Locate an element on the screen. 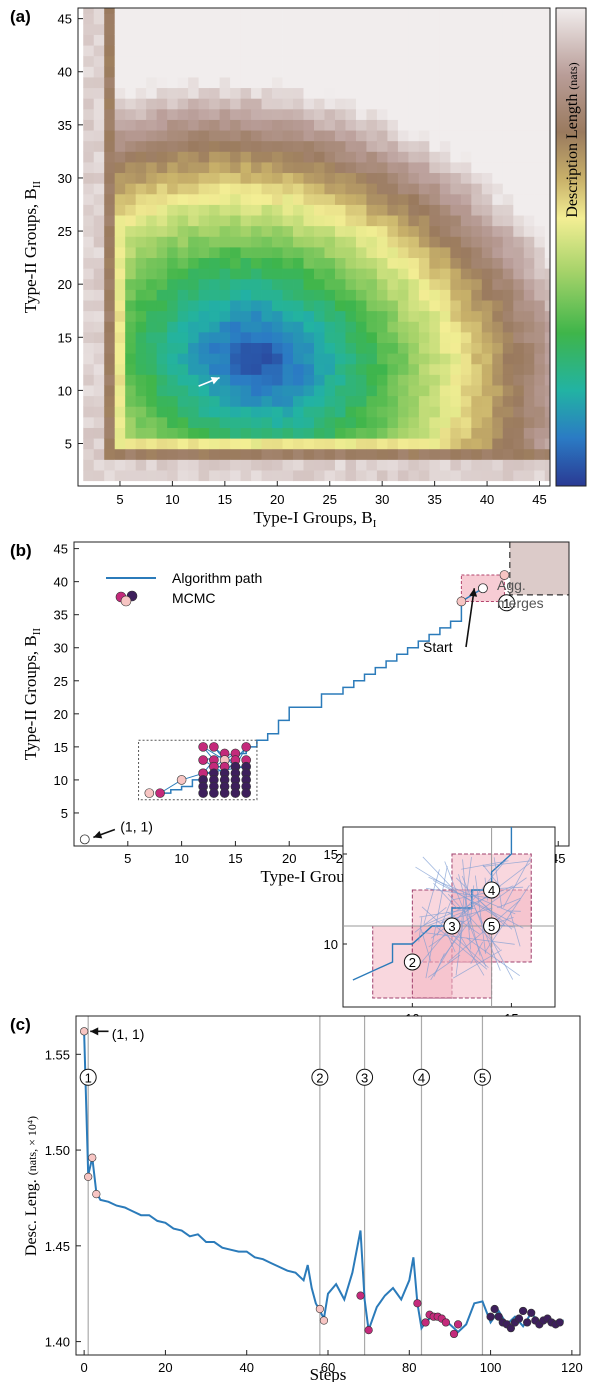  description-length-line is located at coordinates (255, 1181).